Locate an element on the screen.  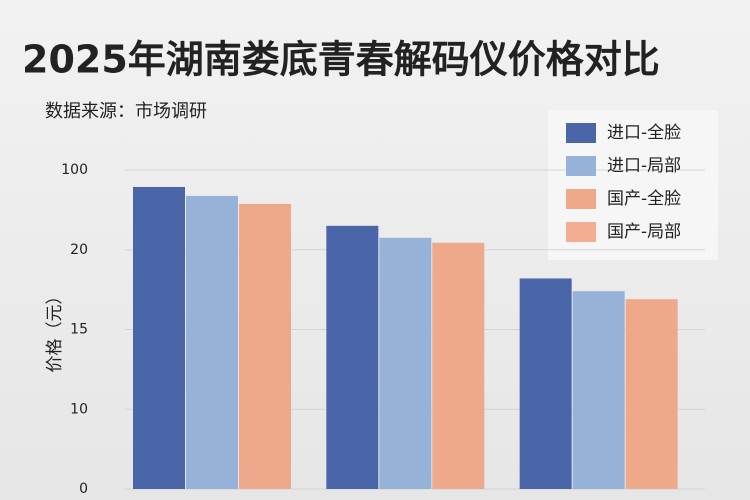
legend-label: 进口-局部 is located at coordinates (644, 166).